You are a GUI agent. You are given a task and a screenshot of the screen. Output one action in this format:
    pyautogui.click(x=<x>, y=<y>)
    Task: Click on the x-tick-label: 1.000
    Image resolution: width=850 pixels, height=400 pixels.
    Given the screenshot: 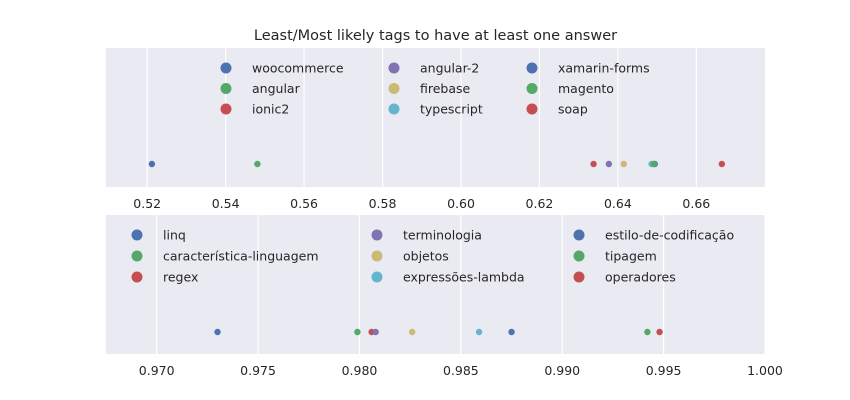 What is the action you would take?
    pyautogui.click(x=765, y=370)
    